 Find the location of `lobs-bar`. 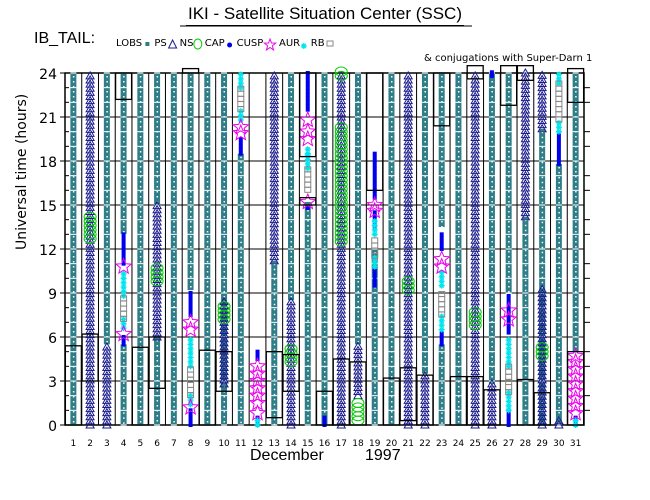

lobs-bar is located at coordinates (123, 154).